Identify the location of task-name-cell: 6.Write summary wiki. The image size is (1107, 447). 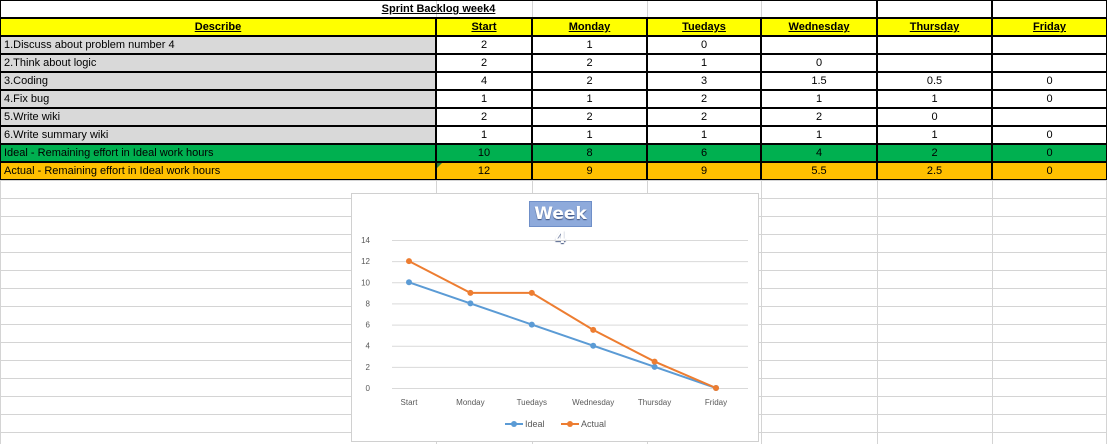
(218, 135).